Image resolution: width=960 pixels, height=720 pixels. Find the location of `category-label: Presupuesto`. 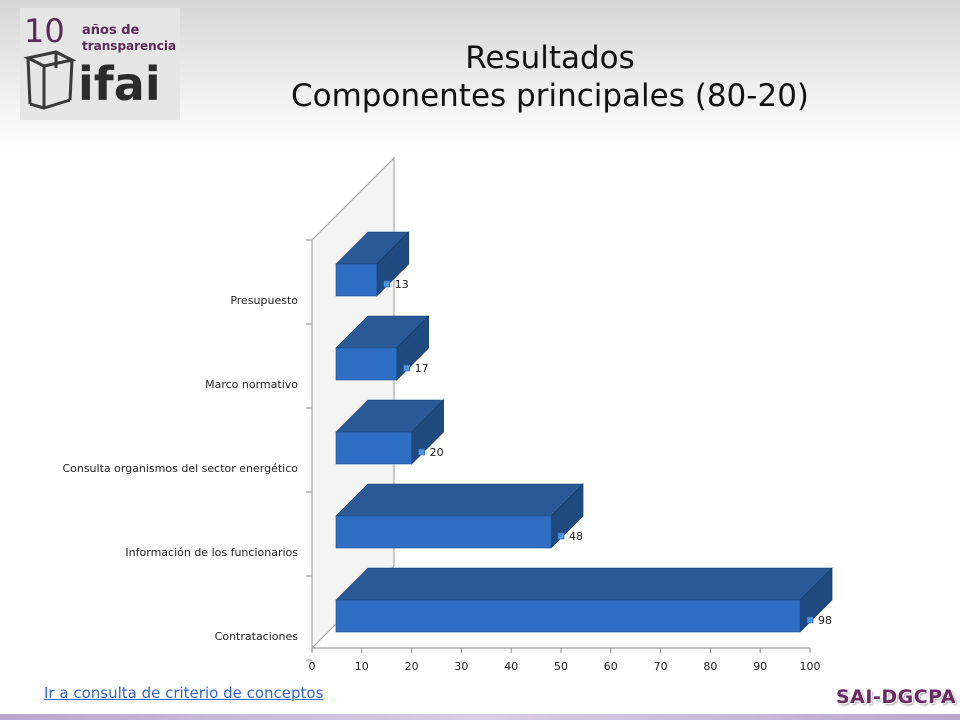

category-label: Presupuesto is located at coordinates (264, 300).